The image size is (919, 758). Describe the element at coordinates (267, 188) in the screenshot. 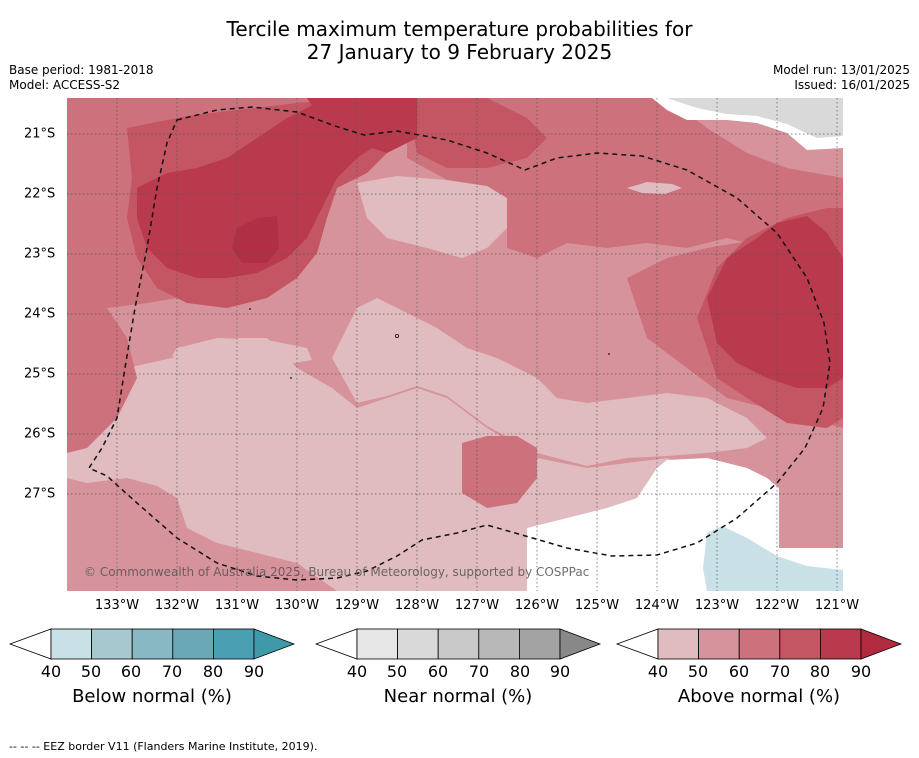

I see `region-above-80-nw` at that location.